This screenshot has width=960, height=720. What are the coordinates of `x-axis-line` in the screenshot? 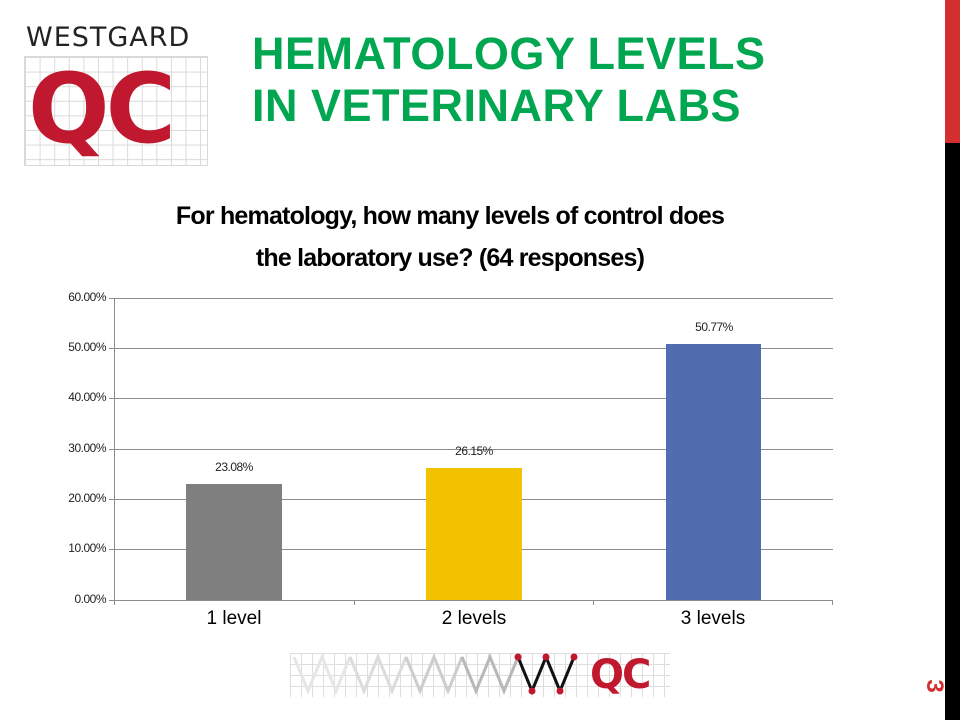 It's located at (473, 600).